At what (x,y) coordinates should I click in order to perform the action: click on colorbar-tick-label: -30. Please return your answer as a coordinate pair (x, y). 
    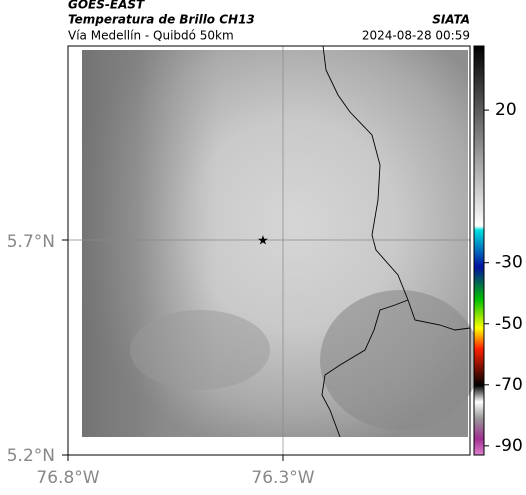
    Looking at the image, I should click on (509, 263).